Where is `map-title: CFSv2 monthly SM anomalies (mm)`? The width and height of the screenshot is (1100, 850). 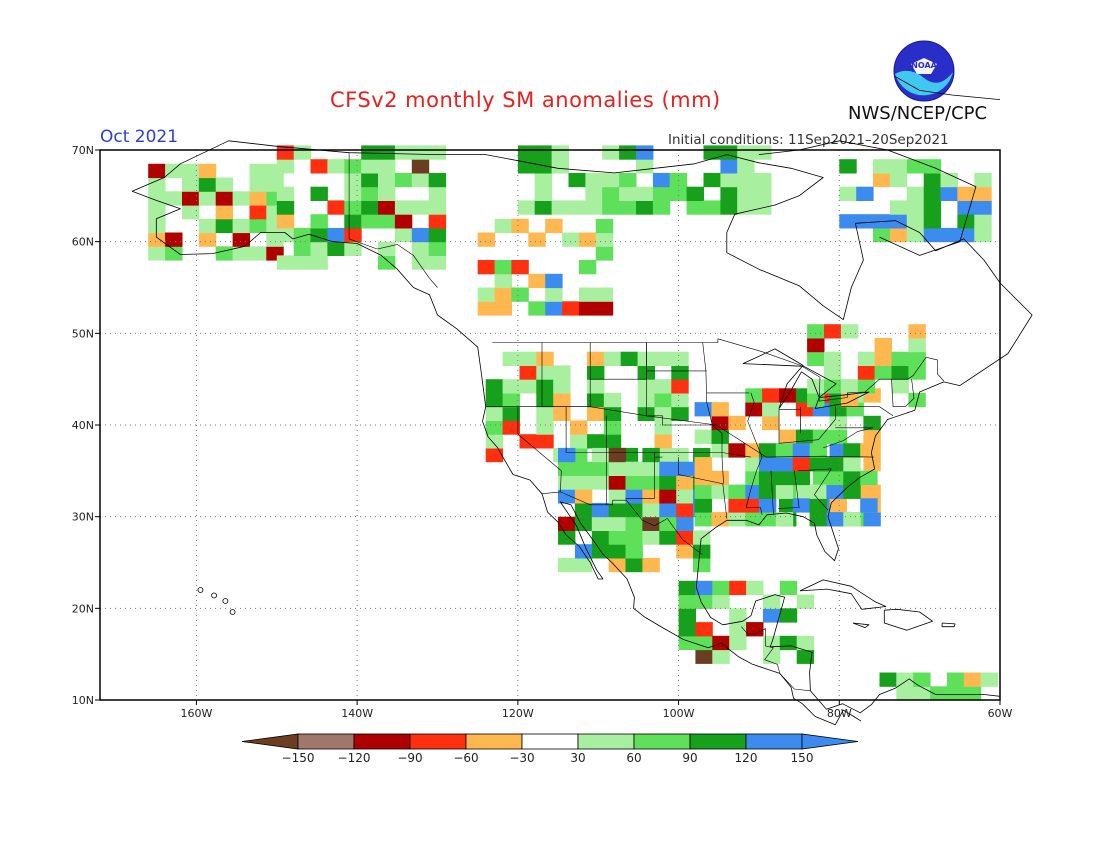
map-title: CFSv2 monthly SM anomalies (mm) is located at coordinates (525, 100).